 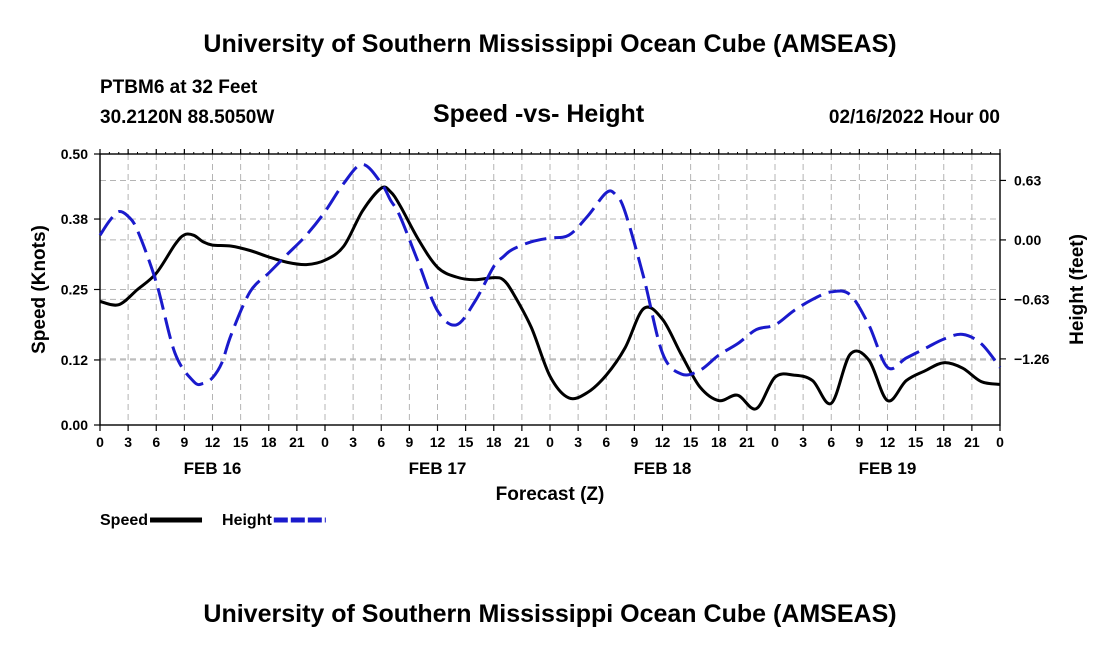 I want to click on station-label: PTBM6 at 32 Feet, so click(x=179, y=87).